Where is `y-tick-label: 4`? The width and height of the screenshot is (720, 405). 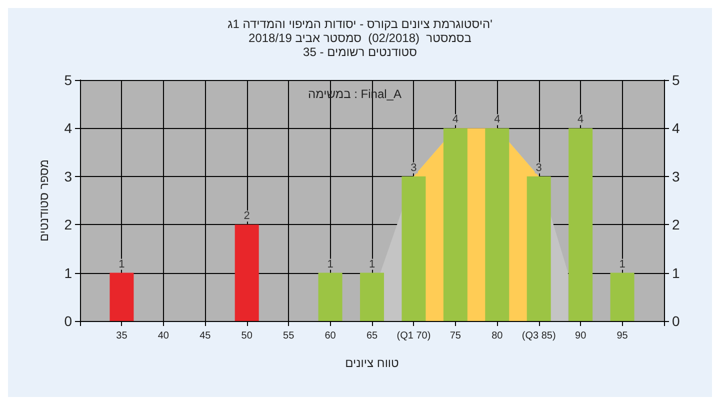 y-tick-label: 4 is located at coordinates (68, 128).